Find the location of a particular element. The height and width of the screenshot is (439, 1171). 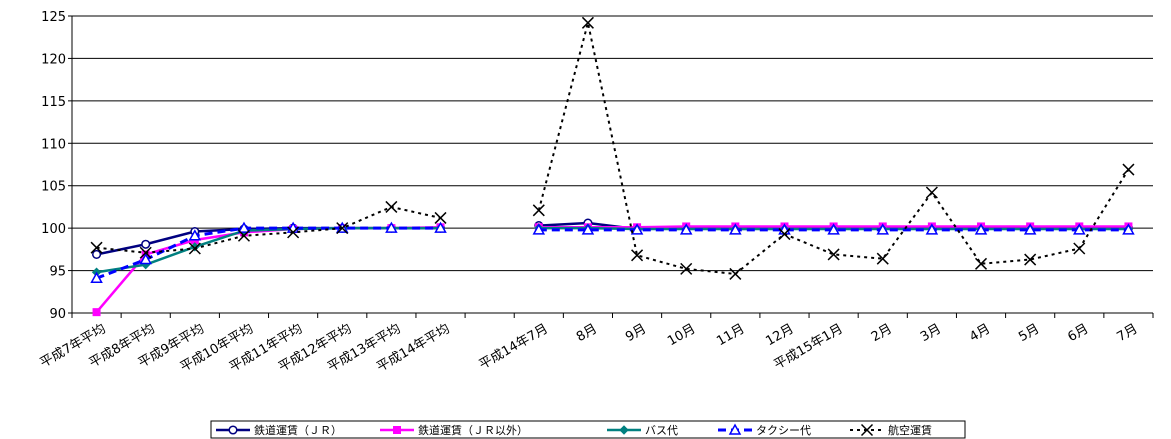

legend-label: 鉄道運賃（ＪＲ以外） is located at coordinates (473, 430).